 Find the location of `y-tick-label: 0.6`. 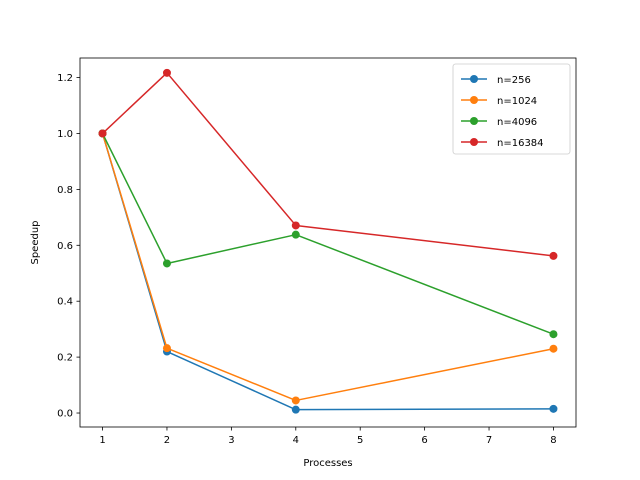

y-tick-label: 0.6 is located at coordinates (65, 246).